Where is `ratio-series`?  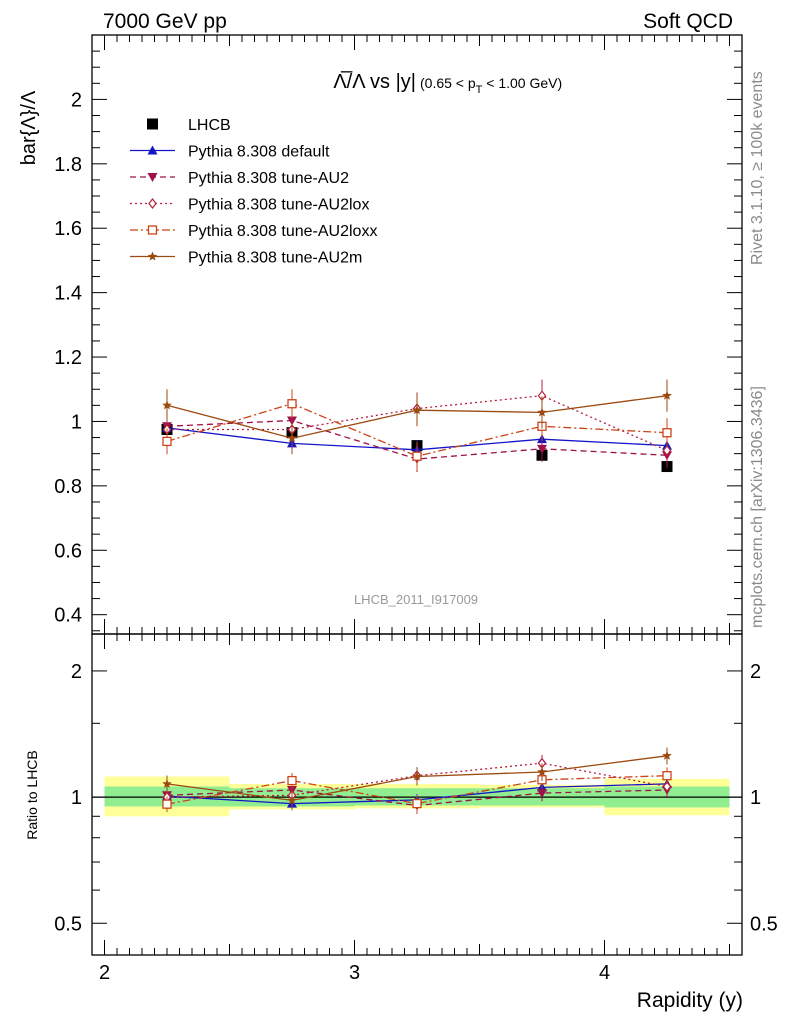
ratio-series is located at coordinates (417, 780).